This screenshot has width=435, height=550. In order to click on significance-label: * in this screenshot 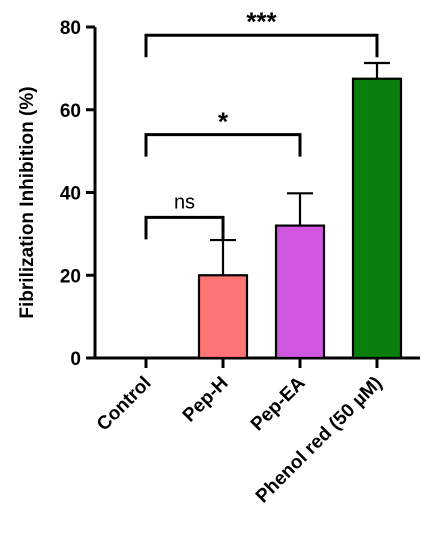, I will do `click(223, 122)`.